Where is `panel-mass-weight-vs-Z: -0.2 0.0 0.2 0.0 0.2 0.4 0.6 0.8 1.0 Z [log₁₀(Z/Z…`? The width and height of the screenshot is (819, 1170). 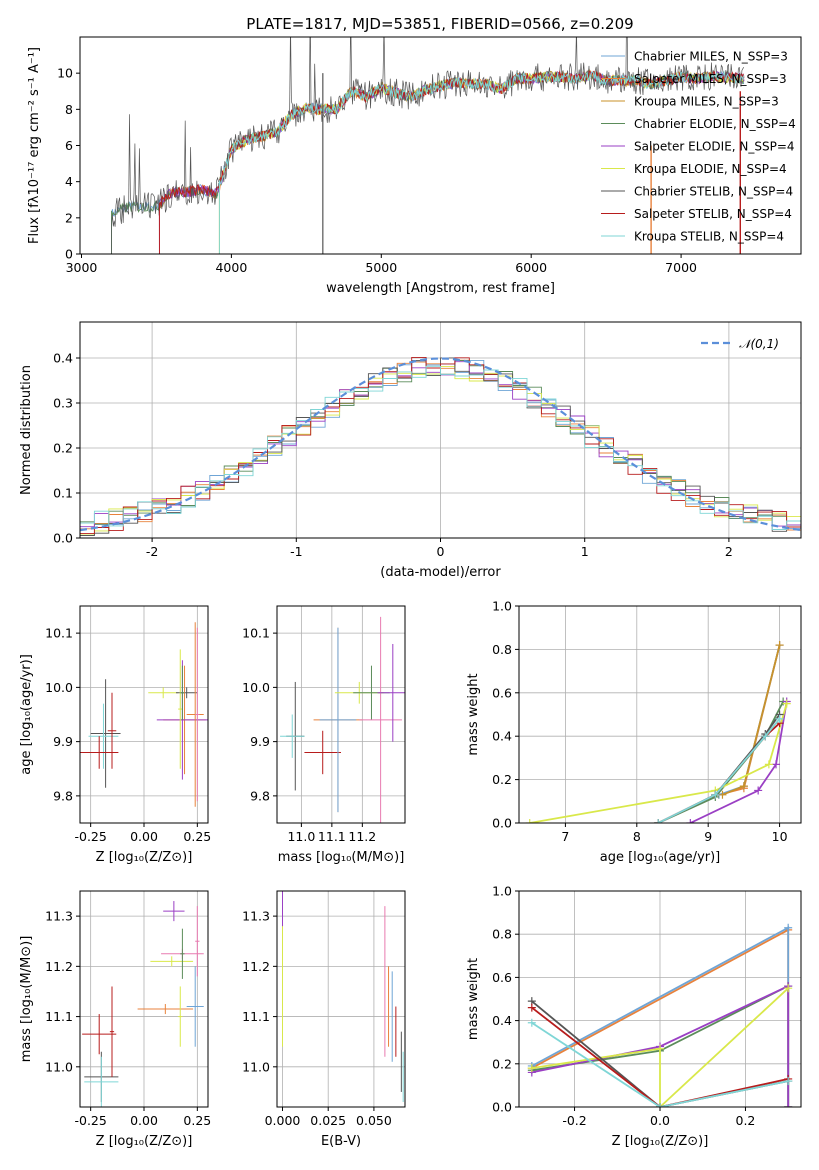
panel-mass-weight-vs-Z: -0.2 0.0 0.2 0.0 0.2 0.4 0.6 0.8 1.0 Z [log₁₀(Z/Z… is located at coordinates (634, 1016).